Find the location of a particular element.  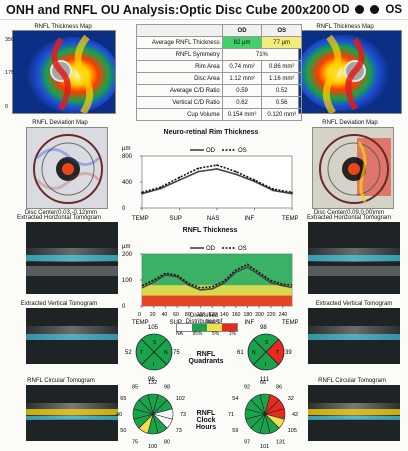

eye-legend: OD OS is located at coordinates (367, 10).